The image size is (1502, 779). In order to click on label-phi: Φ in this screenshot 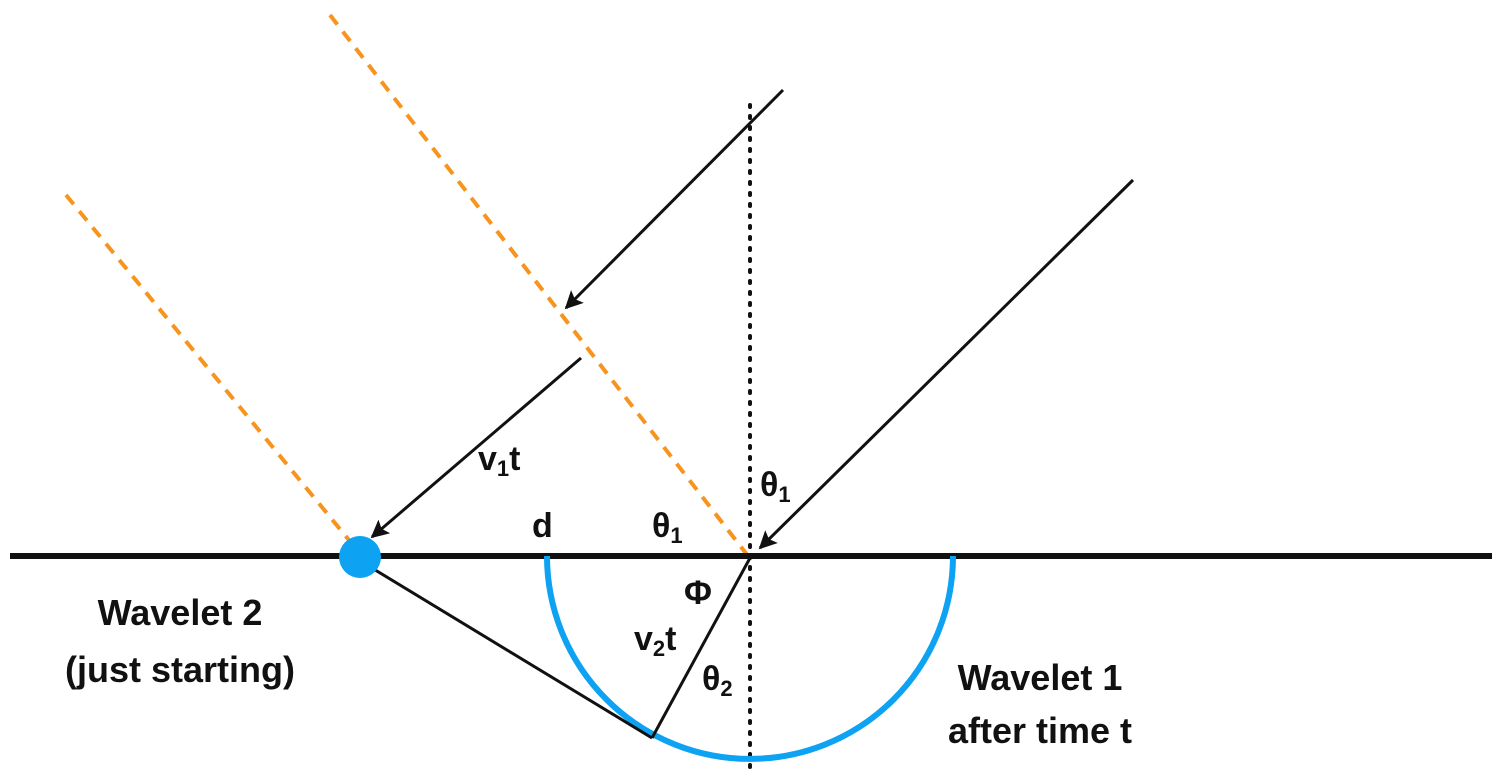, I will do `click(698, 593)`.